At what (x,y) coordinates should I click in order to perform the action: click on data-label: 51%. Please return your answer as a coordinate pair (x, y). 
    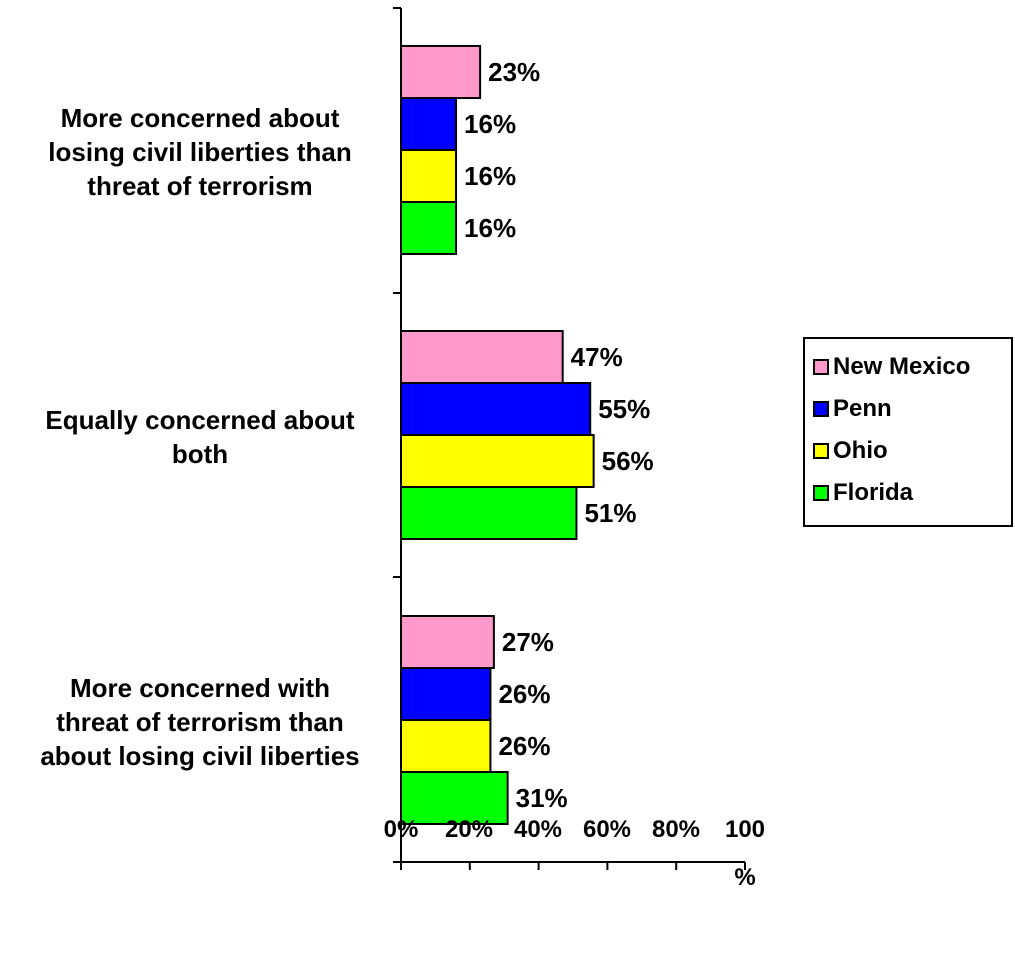
    Looking at the image, I should click on (610, 513).